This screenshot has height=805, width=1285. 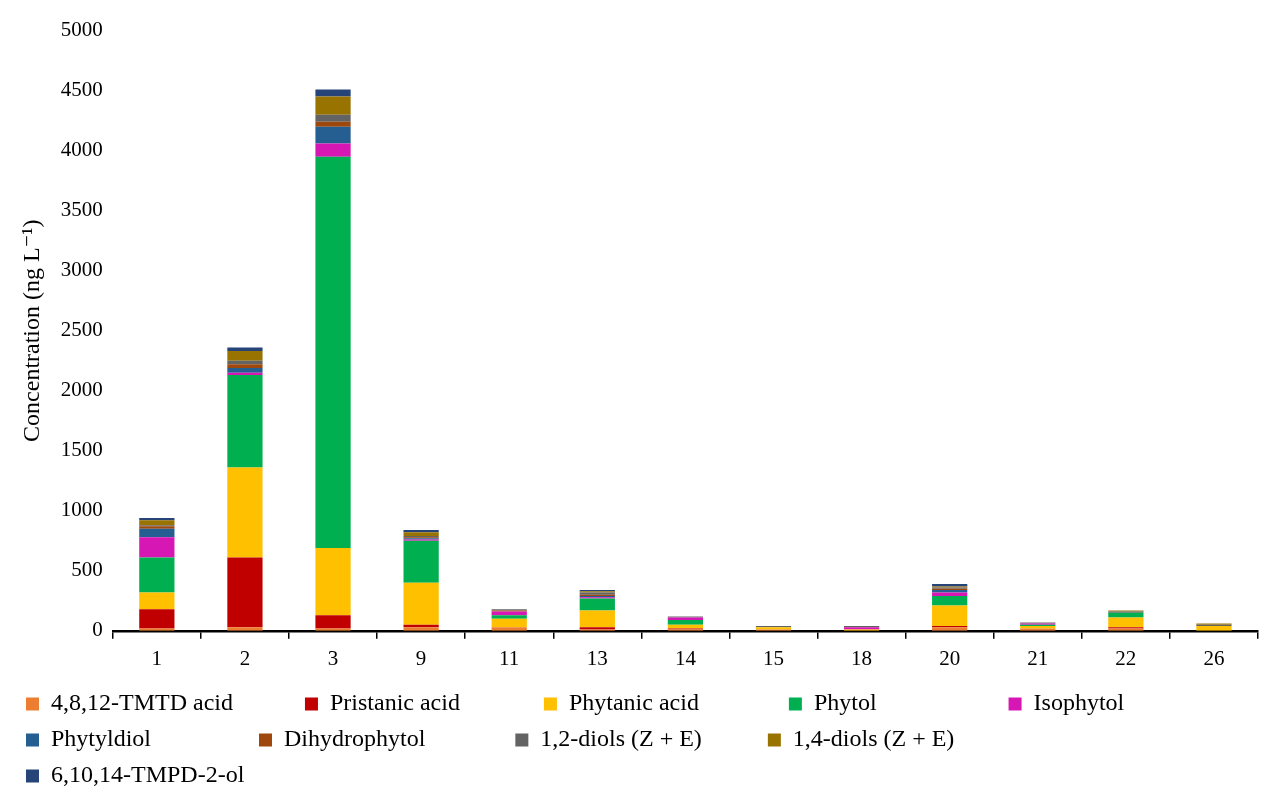 What do you see at coordinates (30, 330) in the screenshot?
I see `y-axis-title: Concentration (ng L⁻¹)` at bounding box center [30, 330].